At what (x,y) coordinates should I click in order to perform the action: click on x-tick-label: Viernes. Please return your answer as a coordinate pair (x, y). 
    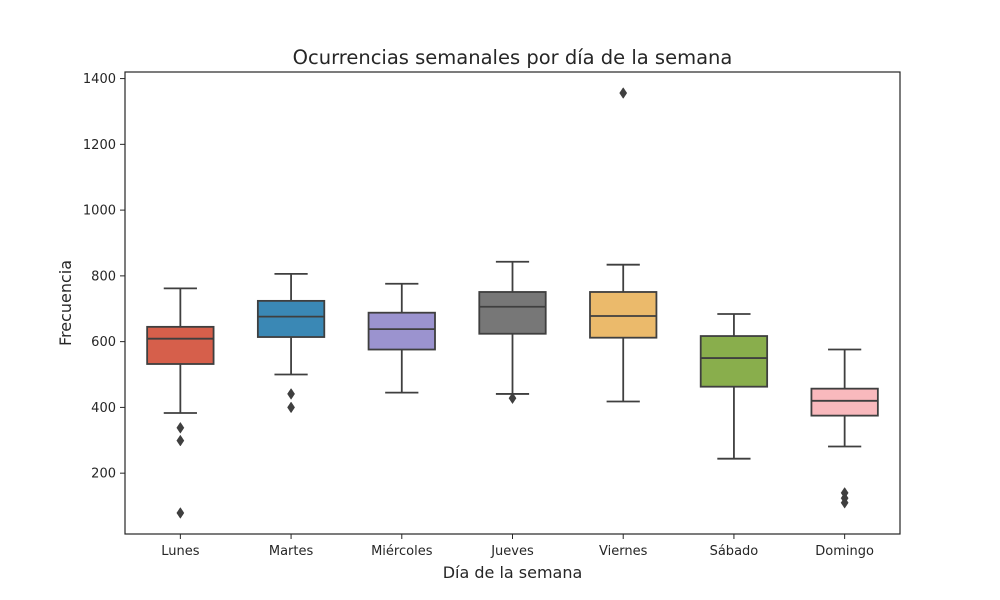
    Looking at the image, I should click on (623, 551).